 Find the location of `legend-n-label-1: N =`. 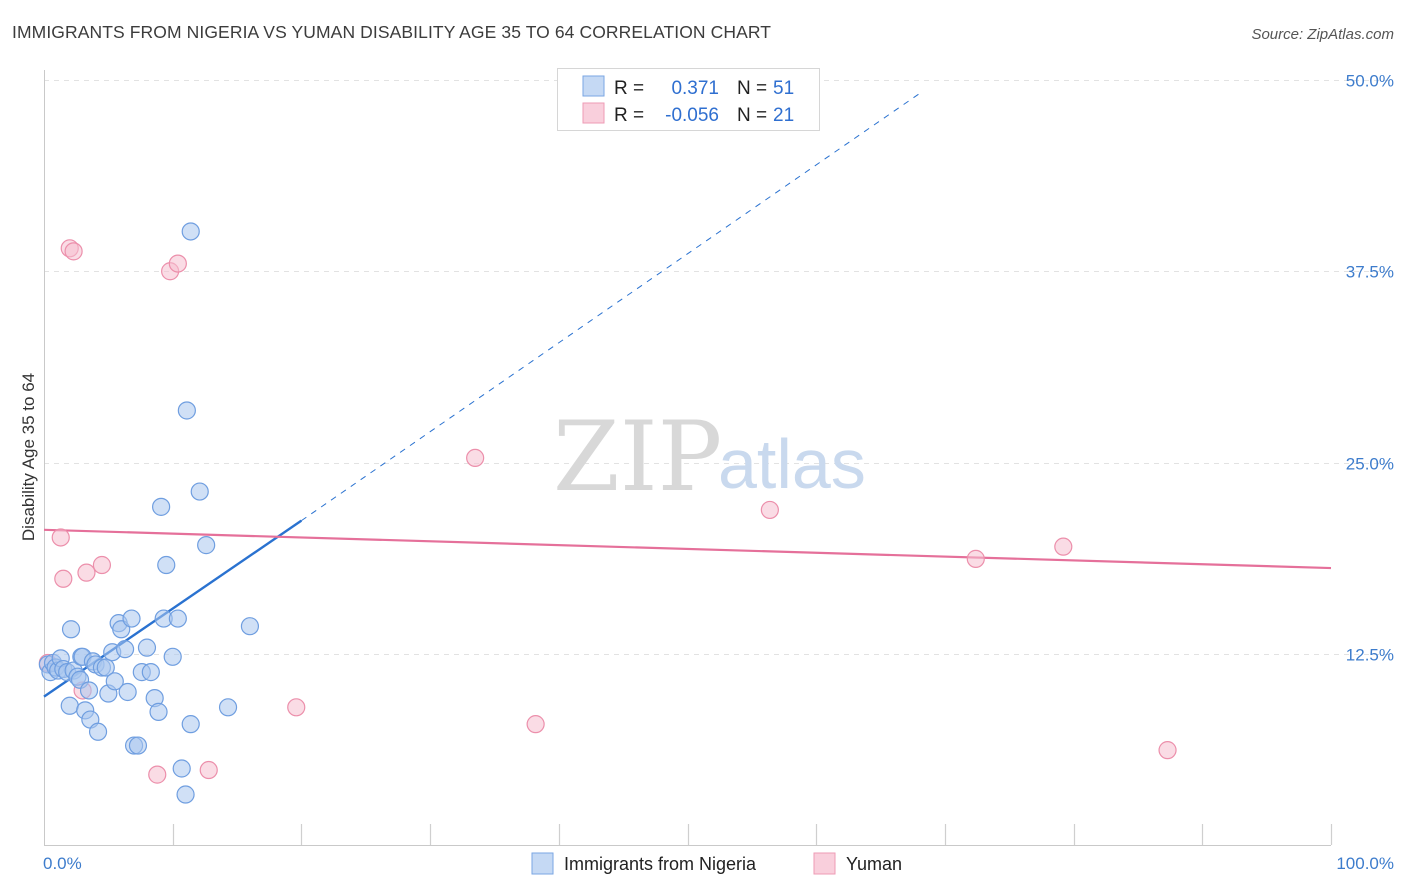

legend-n-label-1: N = is located at coordinates (752, 88).